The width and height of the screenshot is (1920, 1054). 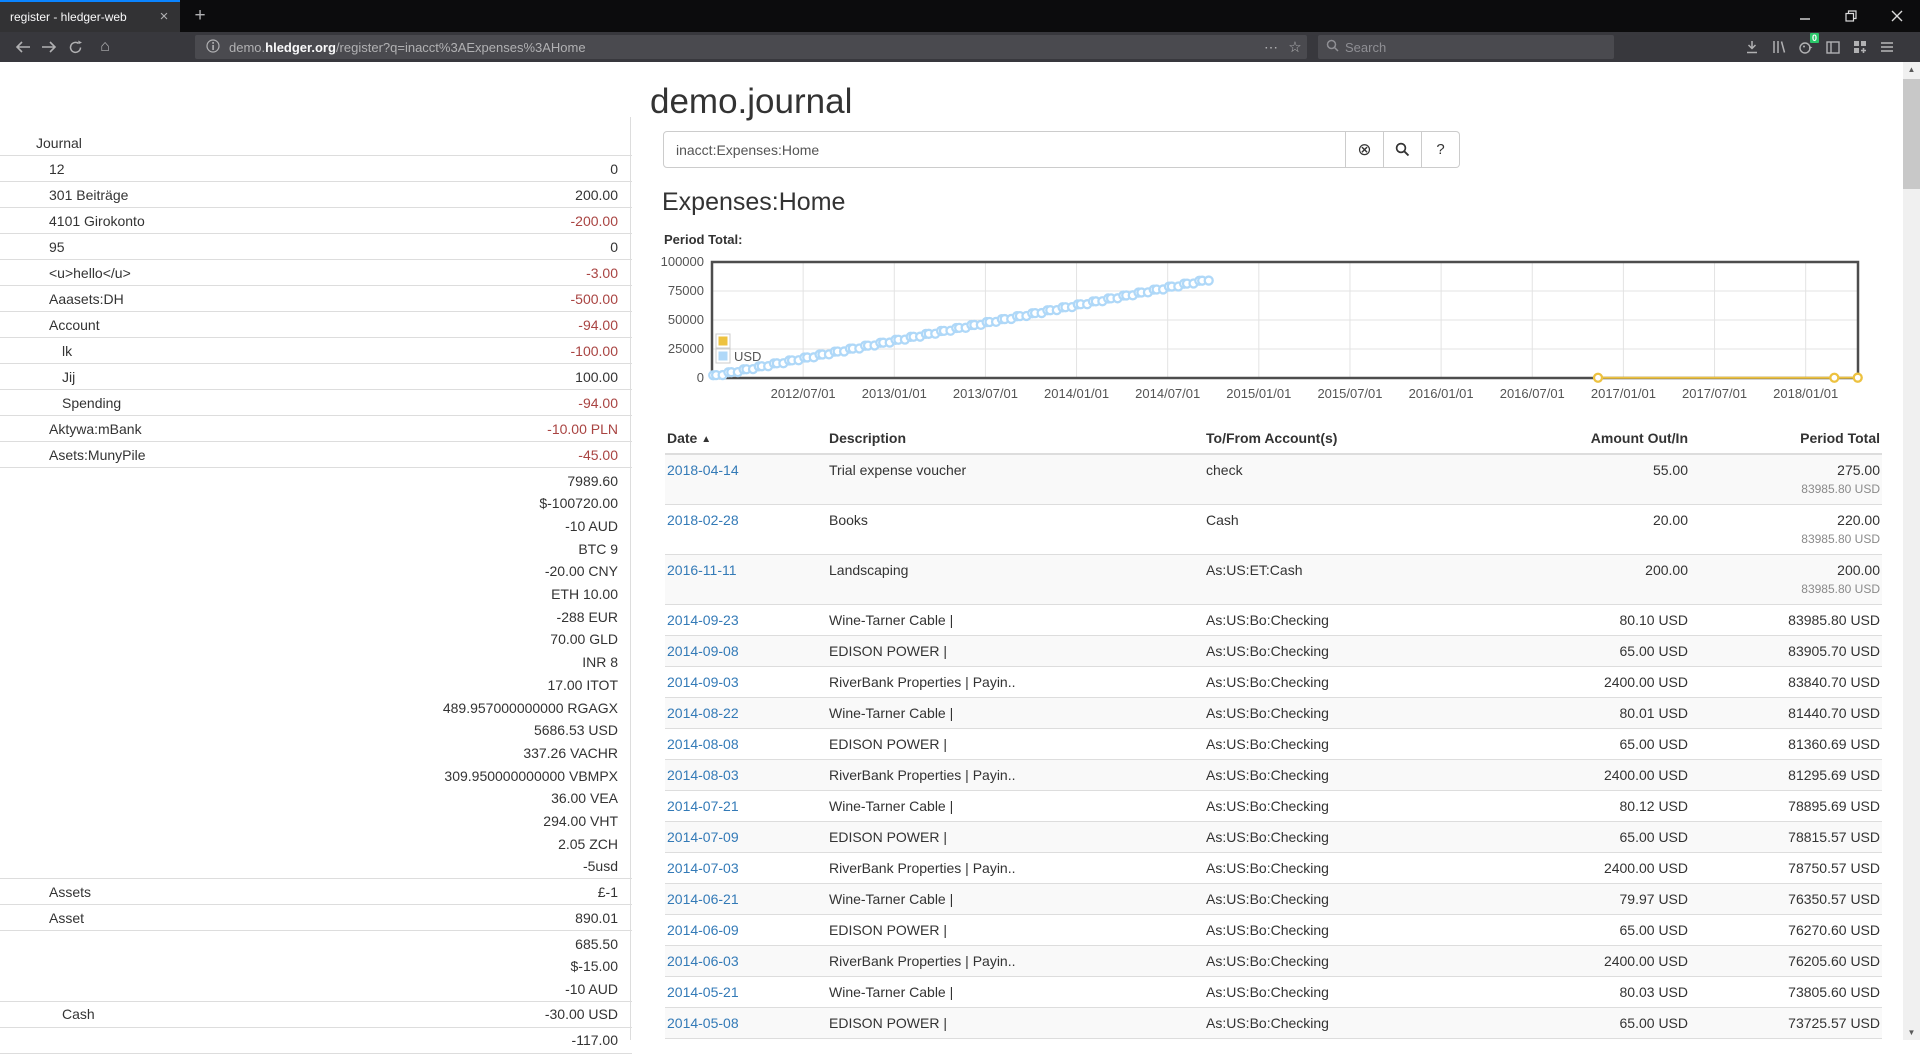 What do you see at coordinates (78, 1014) in the screenshot?
I see `account-name: Cash` at bounding box center [78, 1014].